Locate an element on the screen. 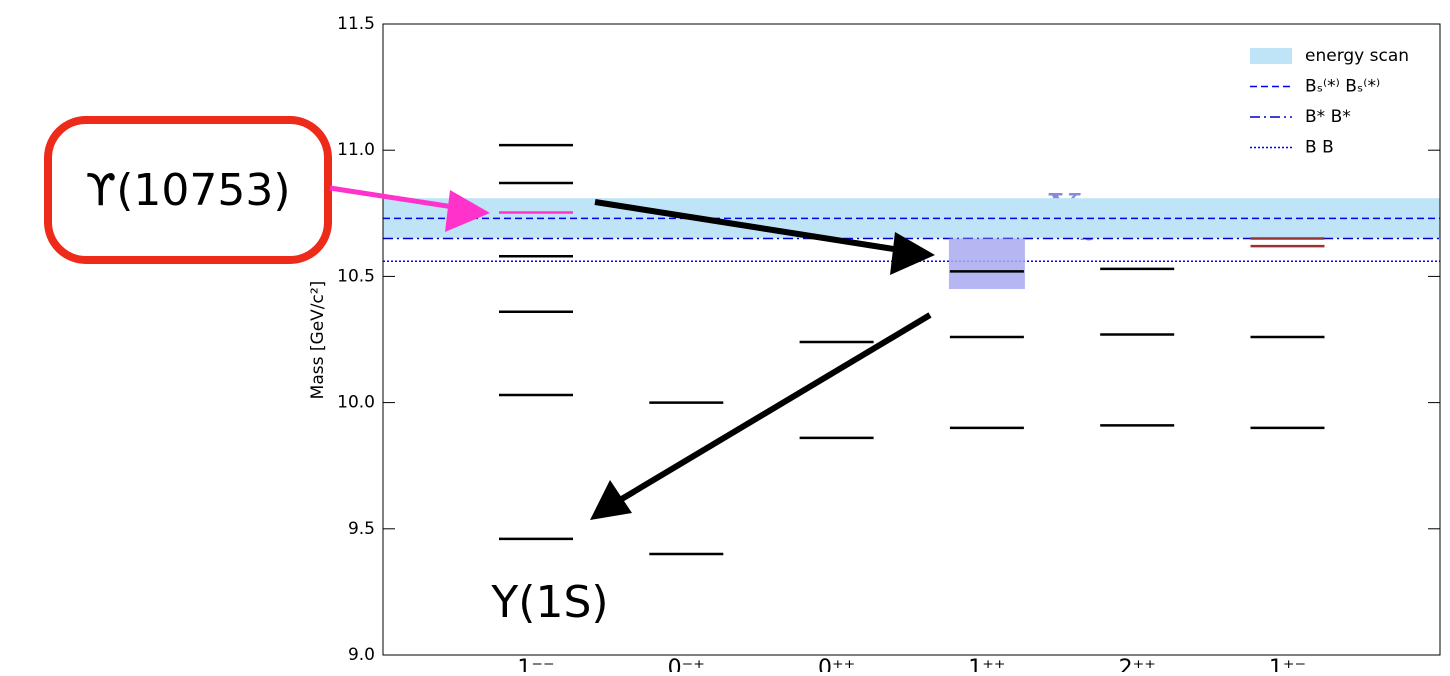 The width and height of the screenshot is (1450, 676). x-tick-label: 1⁺⁺ is located at coordinates (986, 664).